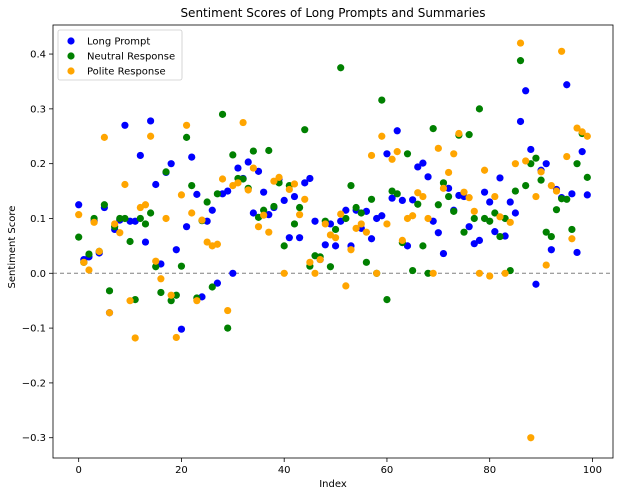 This screenshot has height=496, width=617. Describe the element at coordinates (38, 274) in the screenshot. I see `y-tick-label: 0.0` at that location.